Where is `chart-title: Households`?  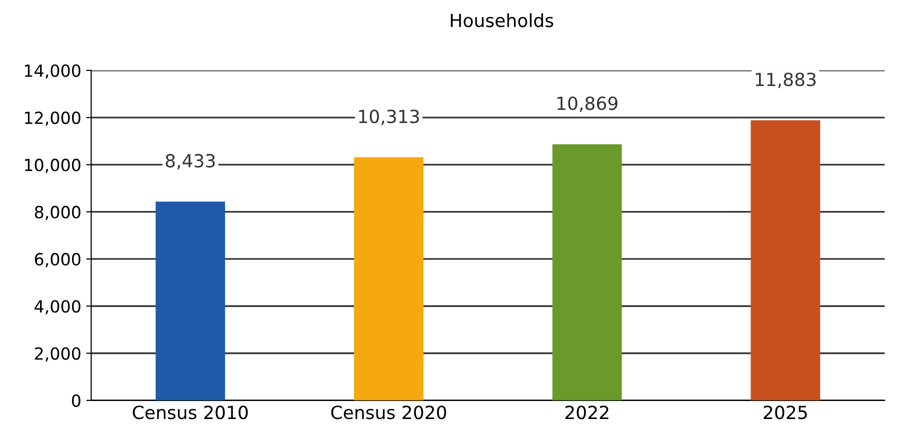
chart-title: Households is located at coordinates (502, 20).